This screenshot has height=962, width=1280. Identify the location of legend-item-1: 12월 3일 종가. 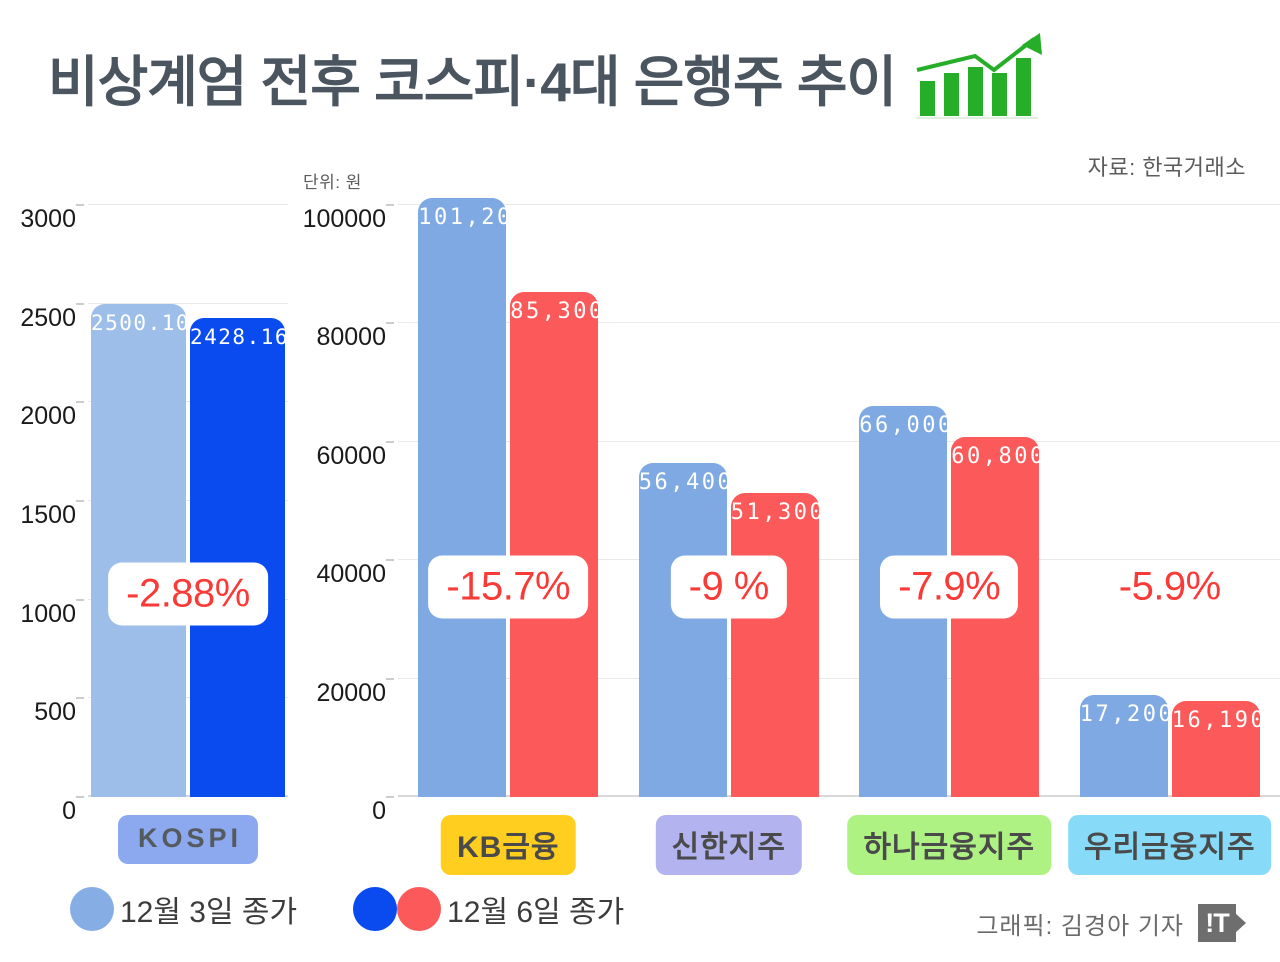
(183, 909).